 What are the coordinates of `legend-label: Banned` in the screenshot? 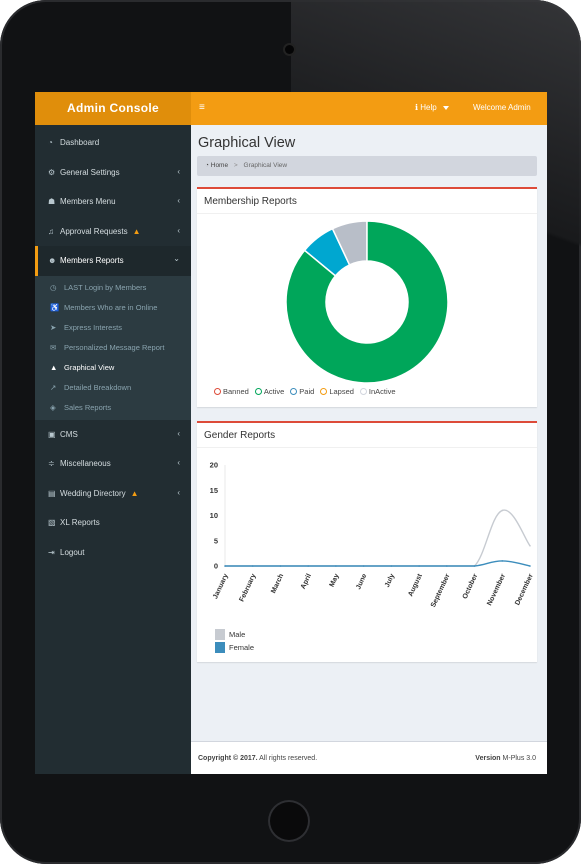 It's located at (236, 391).